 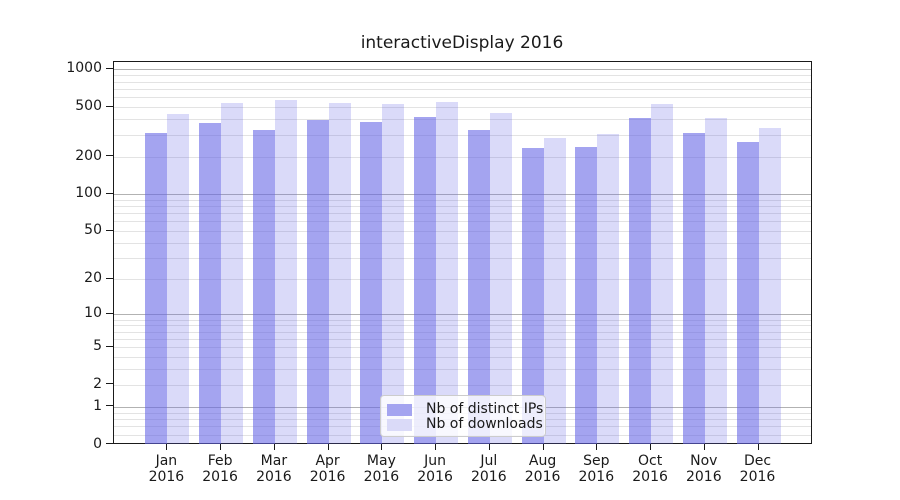 I want to click on x-tick-month: Jul, so click(x=489, y=461).